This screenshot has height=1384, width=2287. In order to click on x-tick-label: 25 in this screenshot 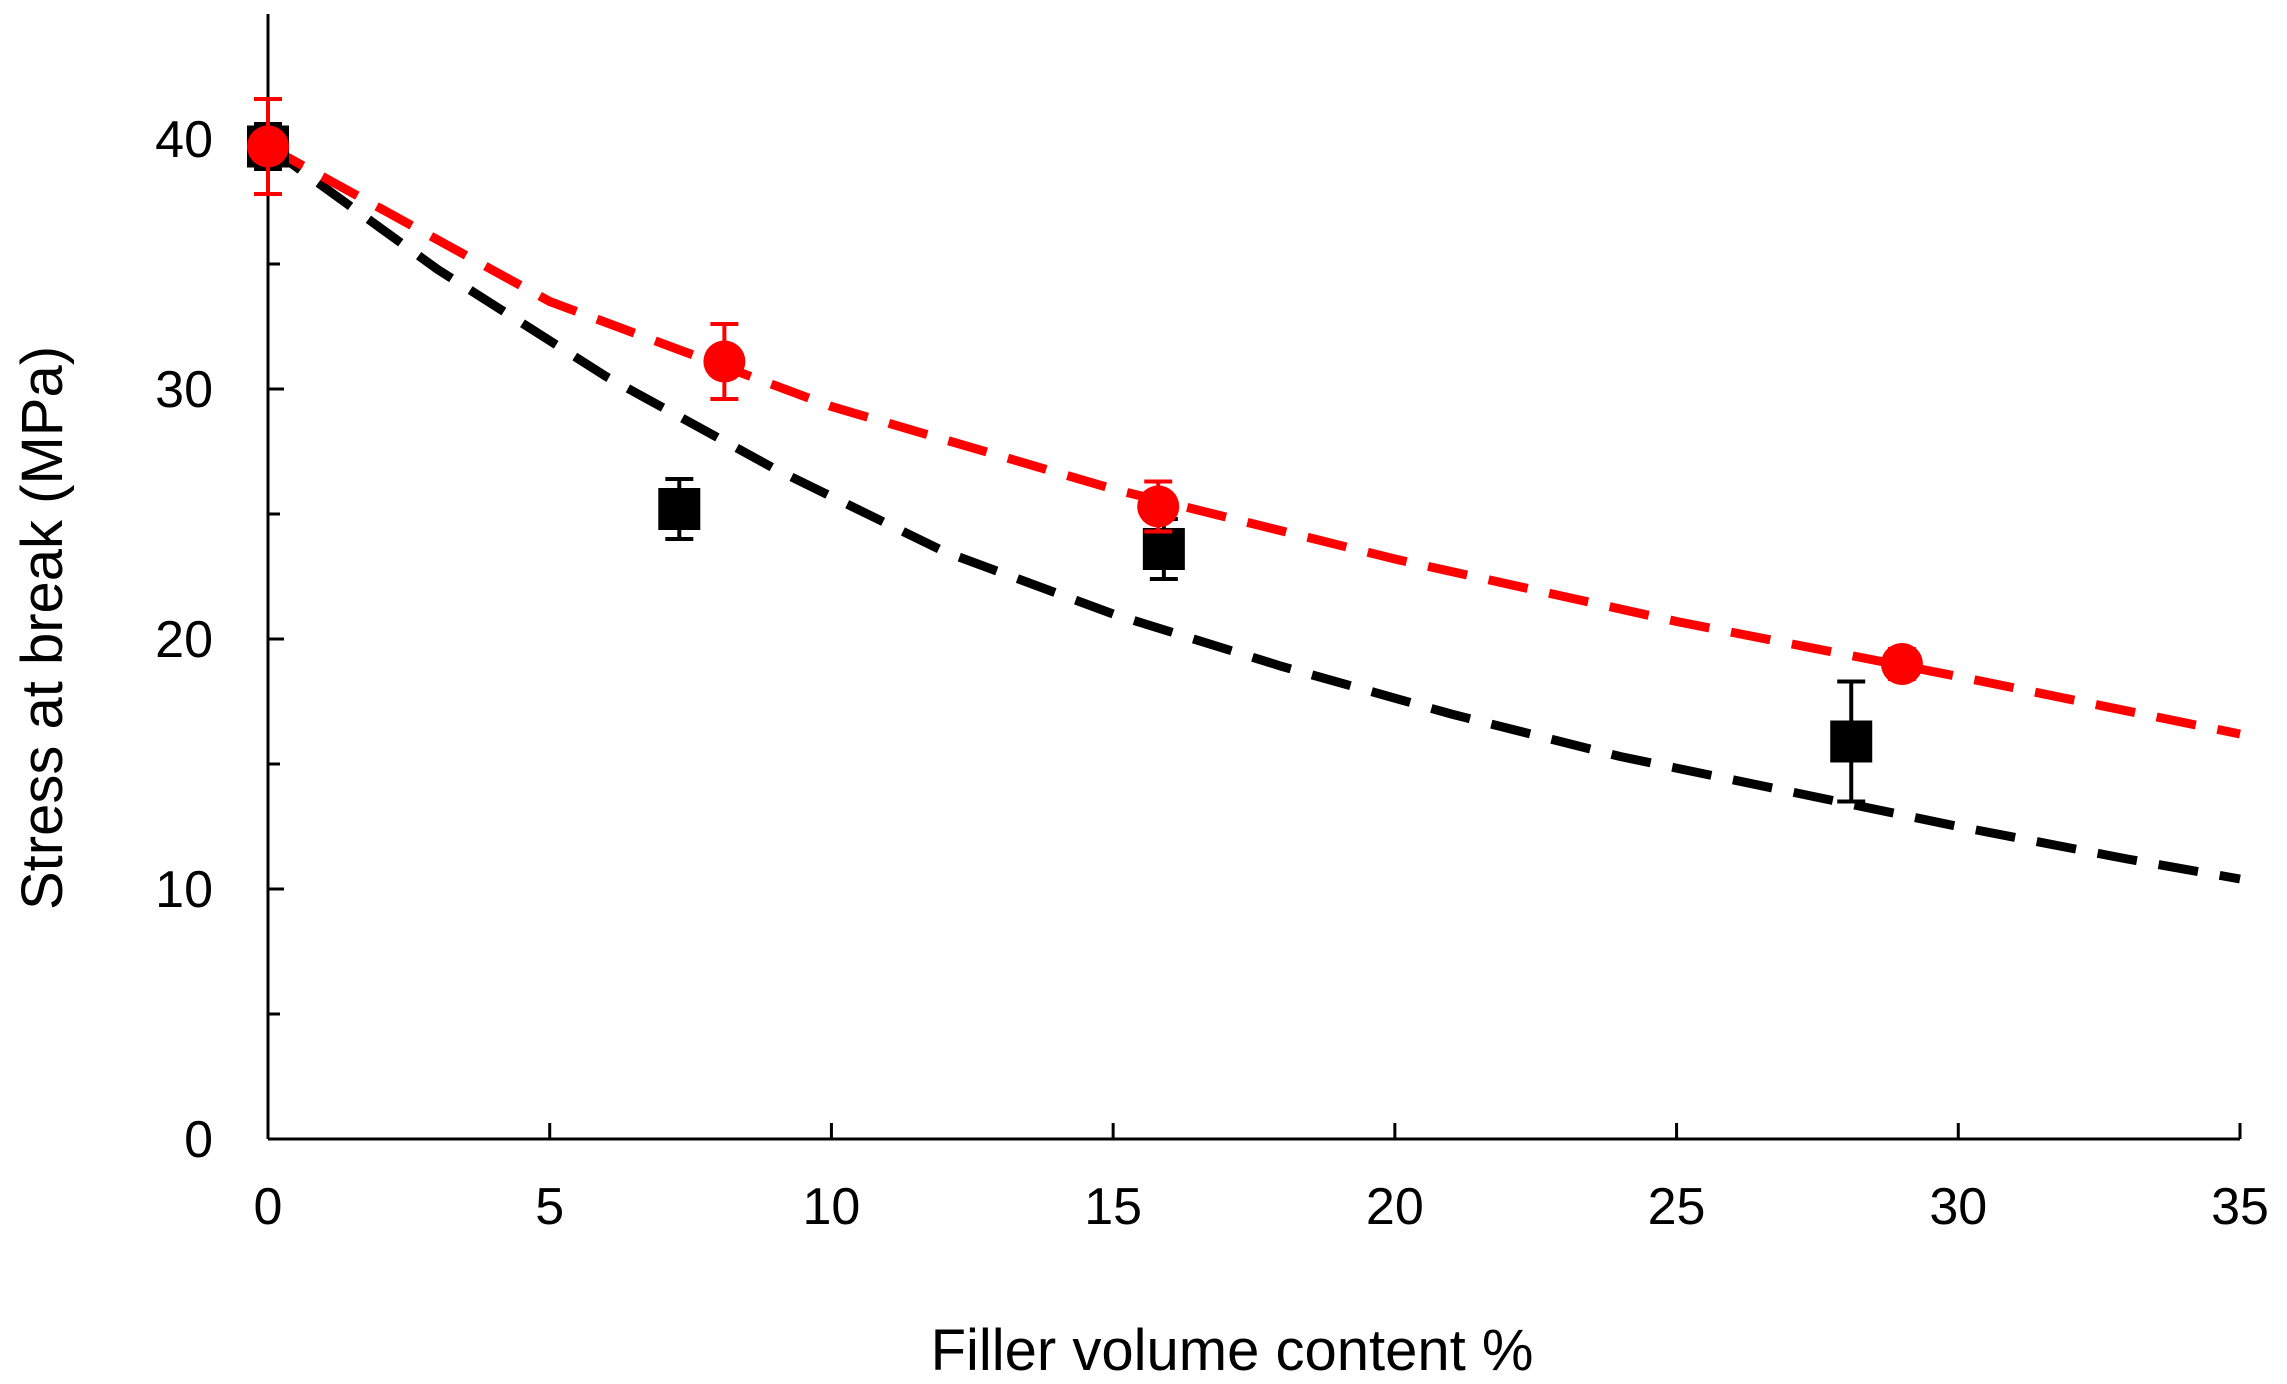, I will do `click(1677, 1207)`.